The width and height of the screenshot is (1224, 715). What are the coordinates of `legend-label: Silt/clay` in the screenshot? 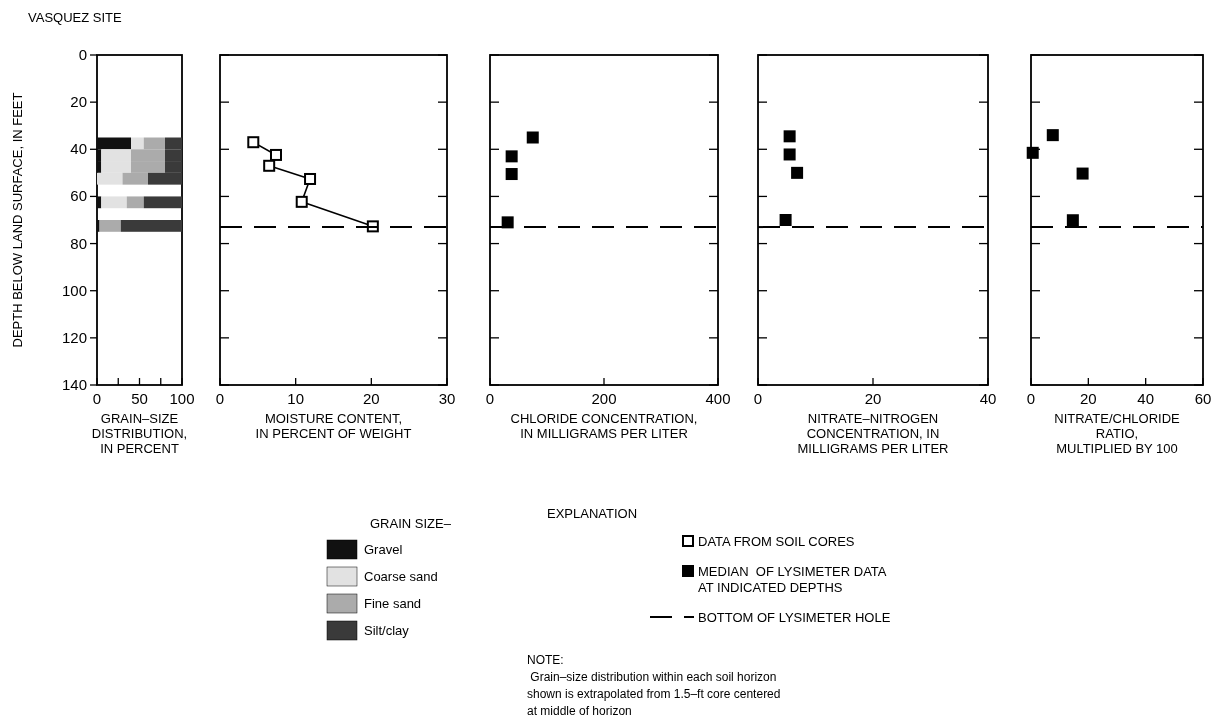 It's located at (387, 630).